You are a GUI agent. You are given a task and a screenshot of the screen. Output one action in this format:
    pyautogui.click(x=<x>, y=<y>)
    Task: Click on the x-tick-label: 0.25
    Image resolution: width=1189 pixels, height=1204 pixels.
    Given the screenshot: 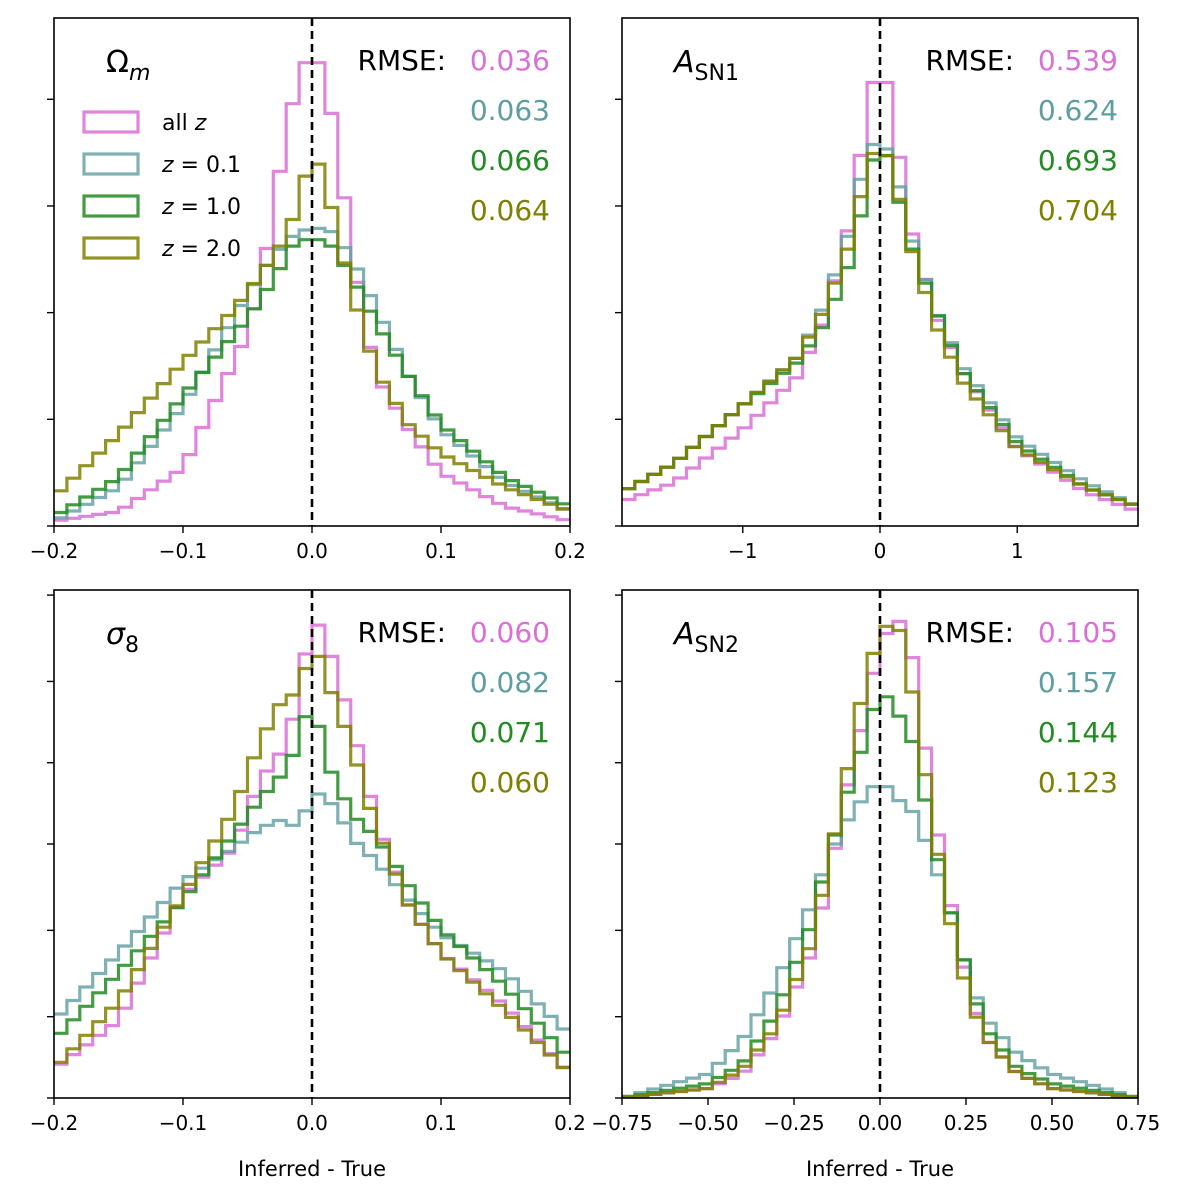 What is the action you would take?
    pyautogui.click(x=966, y=1123)
    